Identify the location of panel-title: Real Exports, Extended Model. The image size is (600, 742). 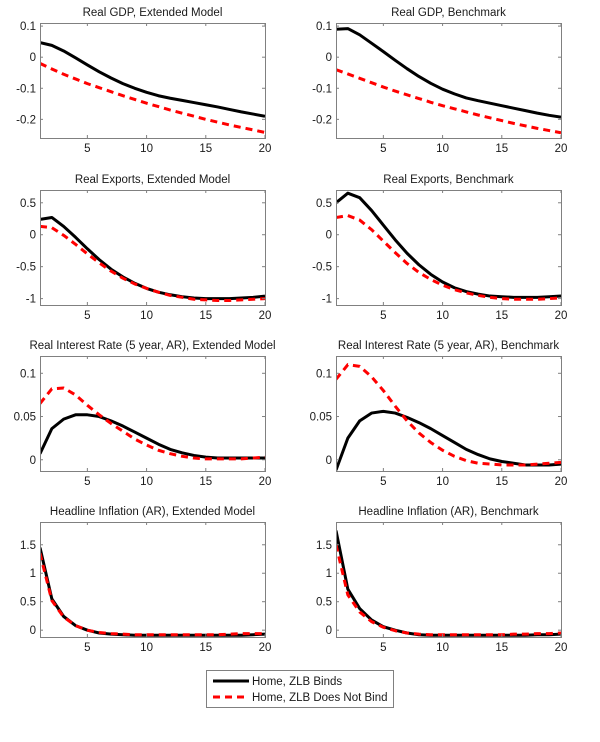
(152, 180).